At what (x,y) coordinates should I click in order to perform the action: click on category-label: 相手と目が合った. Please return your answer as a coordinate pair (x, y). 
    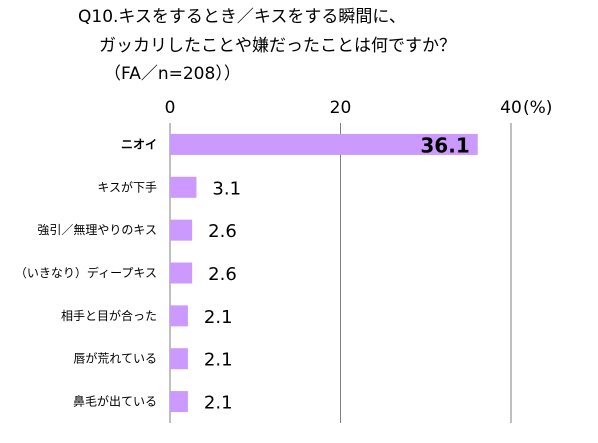
    Looking at the image, I should click on (109, 315).